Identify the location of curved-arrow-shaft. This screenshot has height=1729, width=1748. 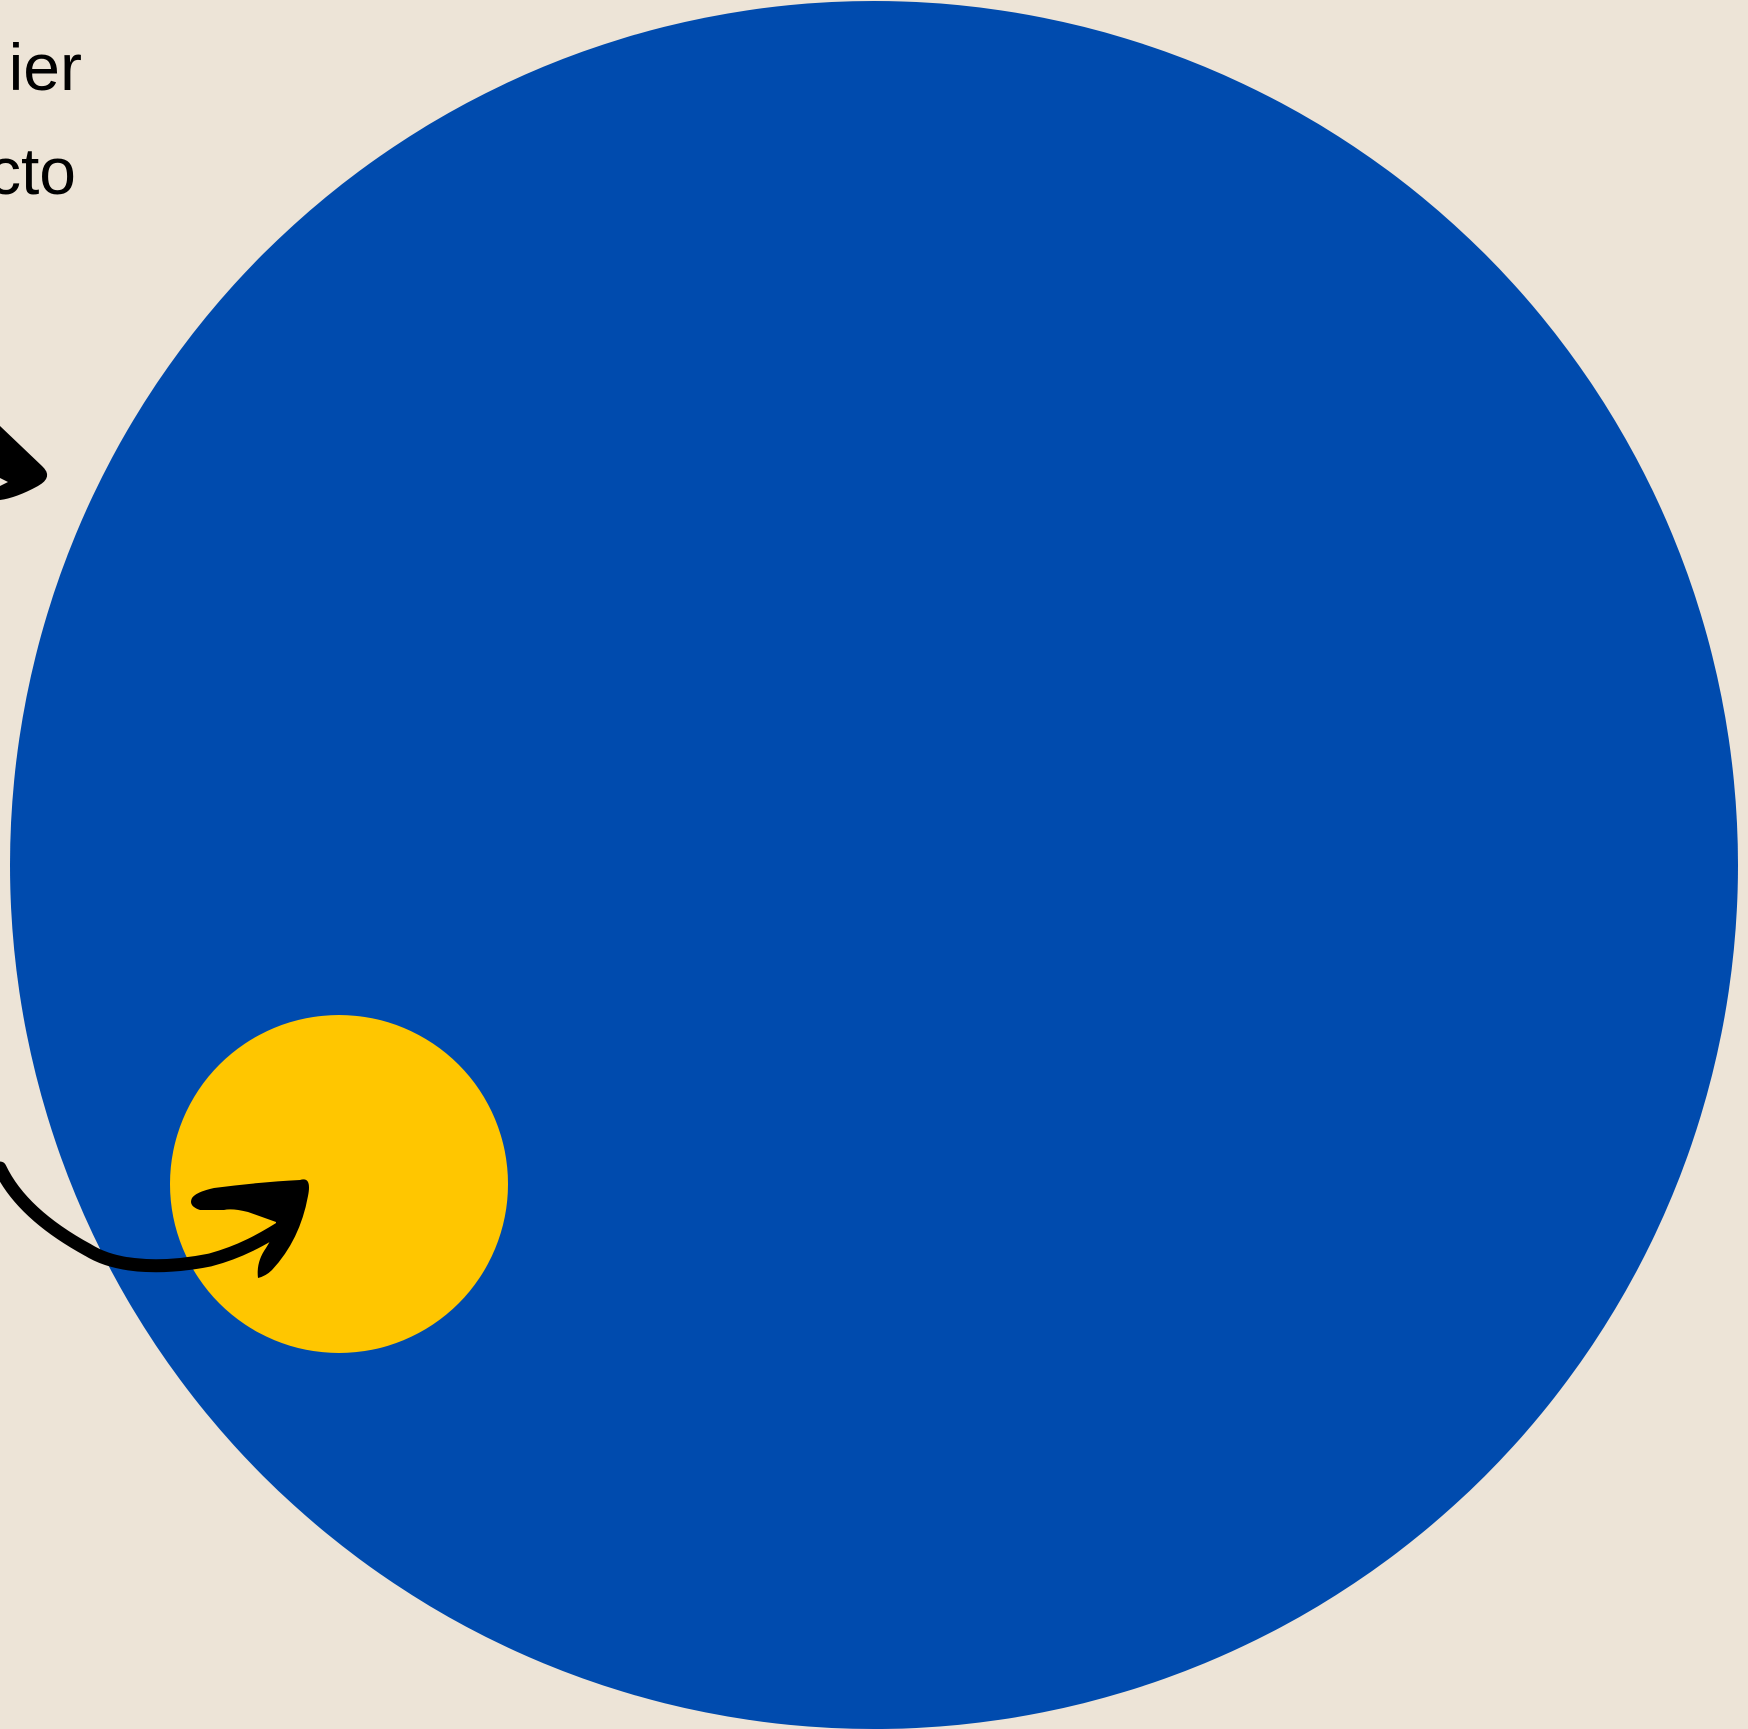
(148, 1217).